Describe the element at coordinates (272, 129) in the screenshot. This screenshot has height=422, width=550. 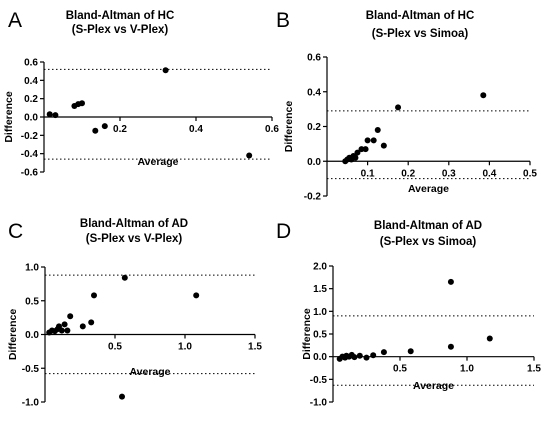
I see `x-tick-label: 0.6` at that location.